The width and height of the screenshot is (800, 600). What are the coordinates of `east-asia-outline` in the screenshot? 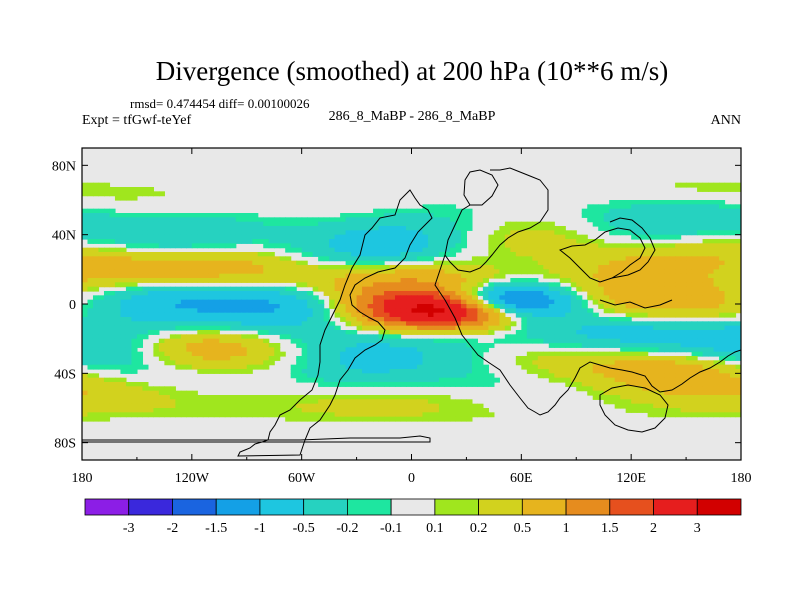 It's located at (632, 248).